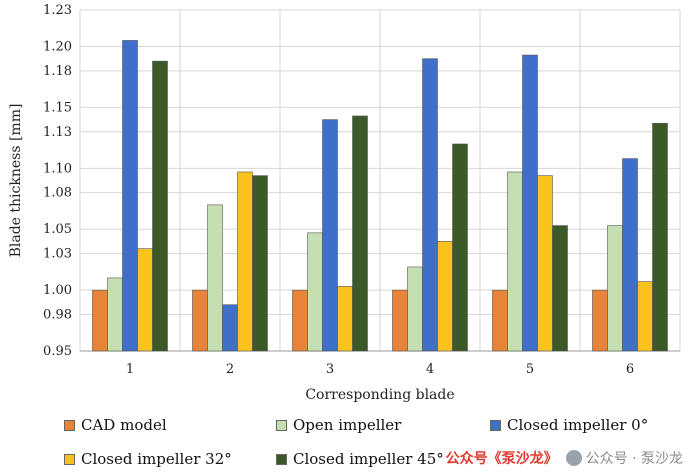 This screenshot has width=689, height=474. I want to click on legend-item-closed-impeller-32: Closed impeller 32°, so click(148, 459).